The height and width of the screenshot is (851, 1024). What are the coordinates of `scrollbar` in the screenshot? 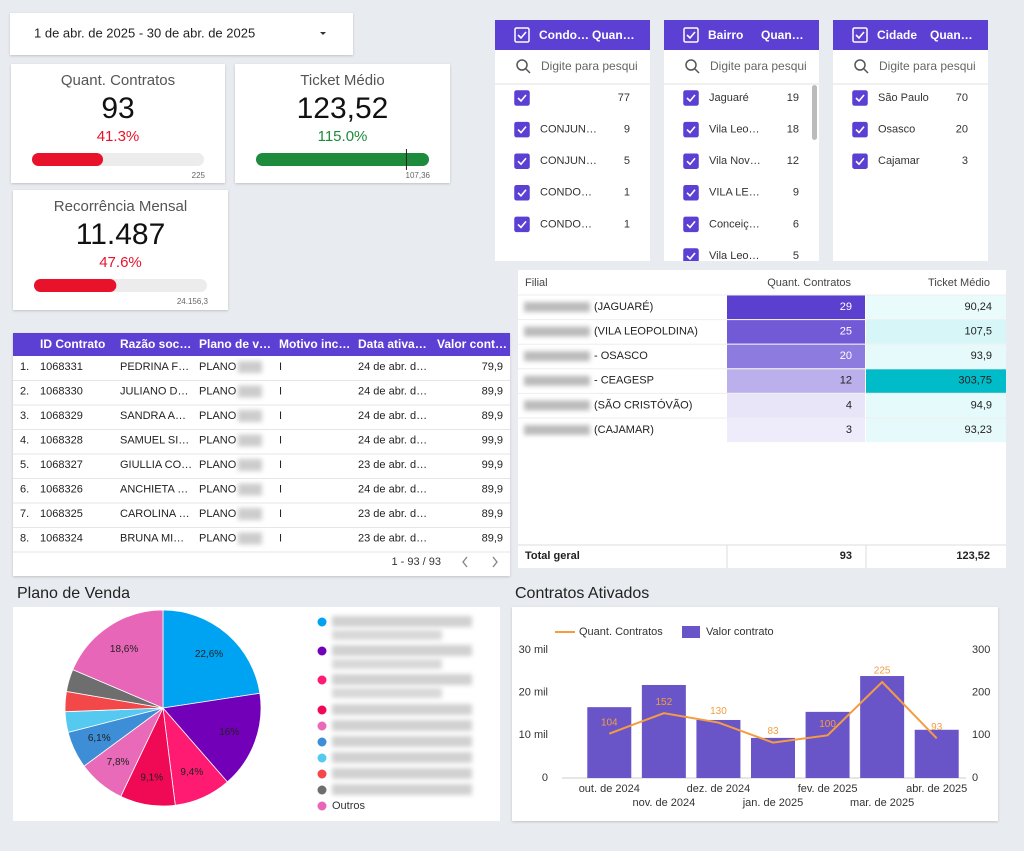 It's located at (814, 112).